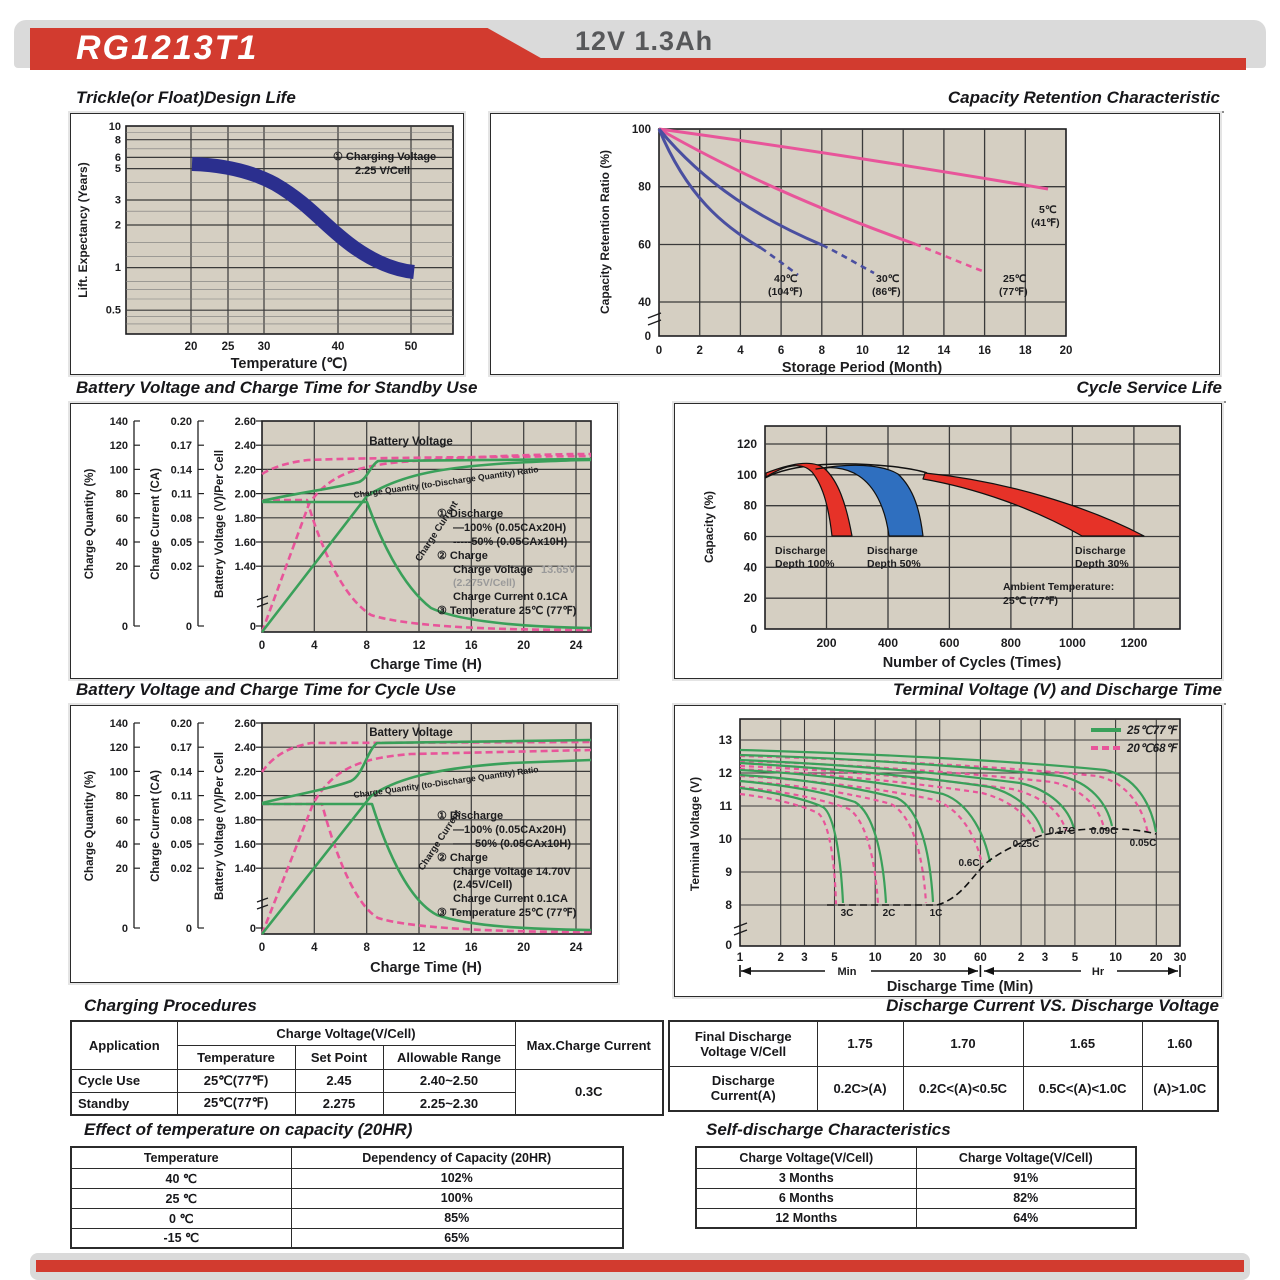 Image resolution: width=1280 pixels, height=1280 pixels. I want to click on svg-text: 2.40, so click(245, 446).